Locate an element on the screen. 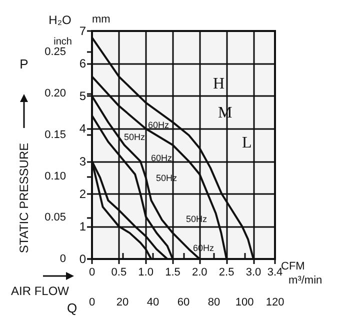 The width and height of the screenshot is (344, 329). y-tick-label: 7 is located at coordinates (82, 31).